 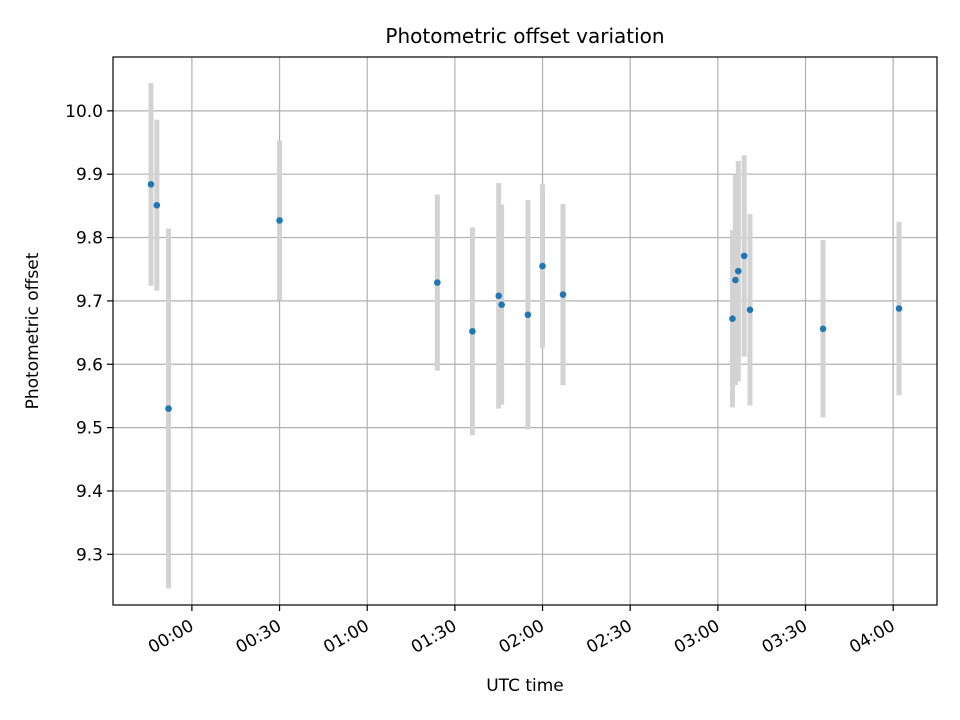 What do you see at coordinates (89, 175) in the screenshot?
I see `y-tick-label: 9.9` at bounding box center [89, 175].